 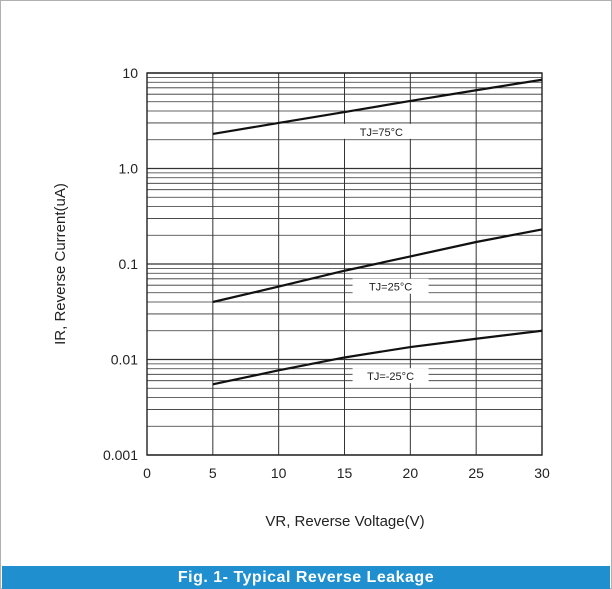 I want to click on figure-caption: Fig. 1- Typical Reverse Leakage, so click(x=306, y=577).